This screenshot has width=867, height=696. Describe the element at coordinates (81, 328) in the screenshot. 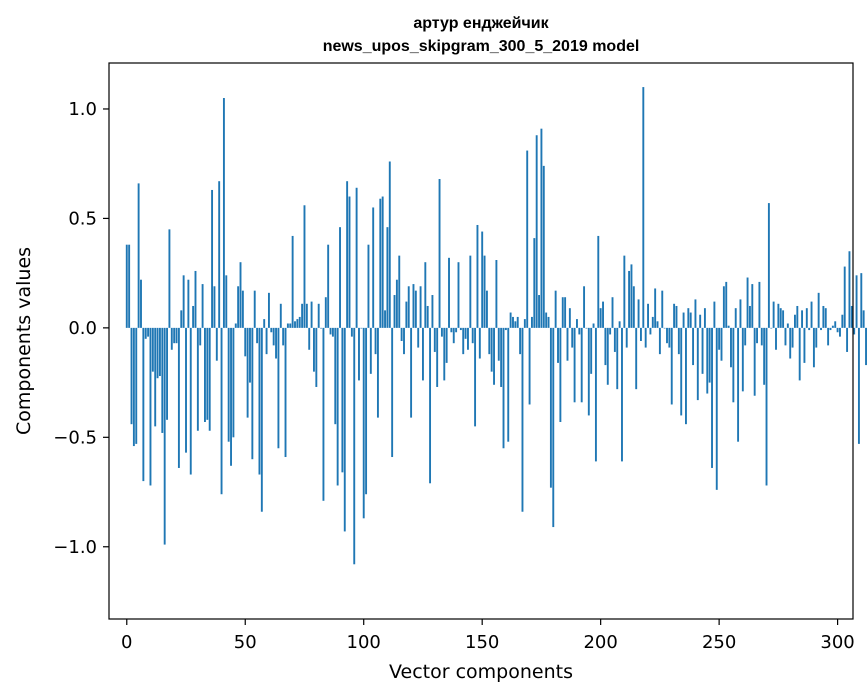

I see `y-axis-ticks: 1.0 0.5 0.0 −0.5 −1.0` at that location.